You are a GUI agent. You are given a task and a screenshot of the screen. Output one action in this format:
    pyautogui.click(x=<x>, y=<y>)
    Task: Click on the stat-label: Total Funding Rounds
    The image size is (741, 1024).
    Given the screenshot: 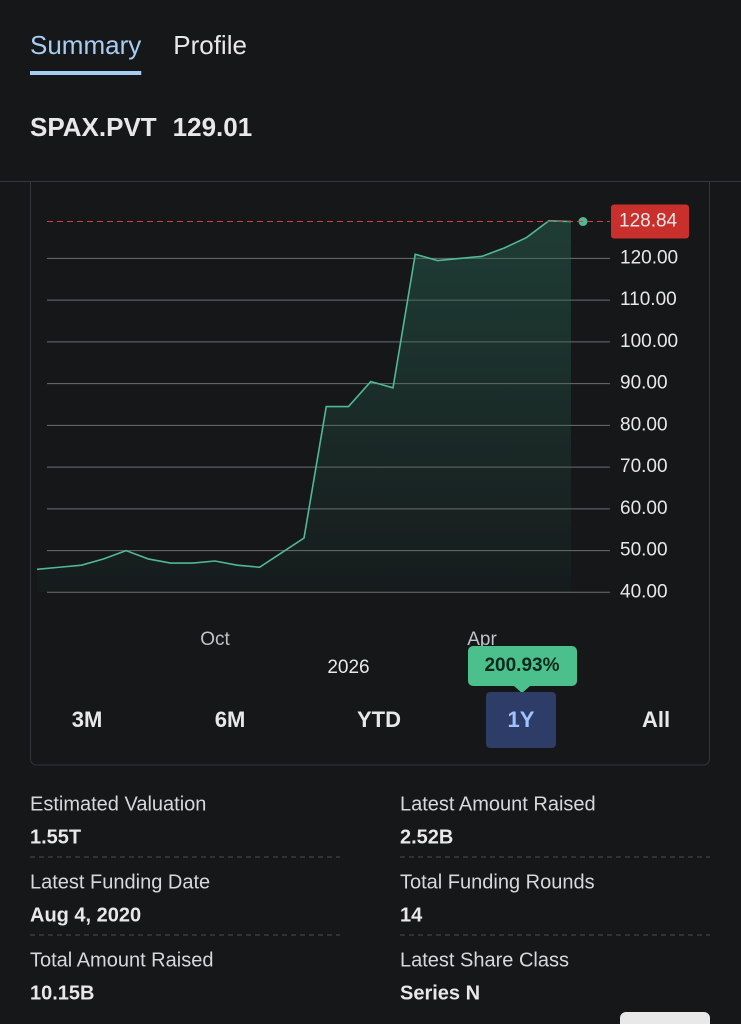 What is the action you would take?
    pyautogui.click(x=497, y=882)
    